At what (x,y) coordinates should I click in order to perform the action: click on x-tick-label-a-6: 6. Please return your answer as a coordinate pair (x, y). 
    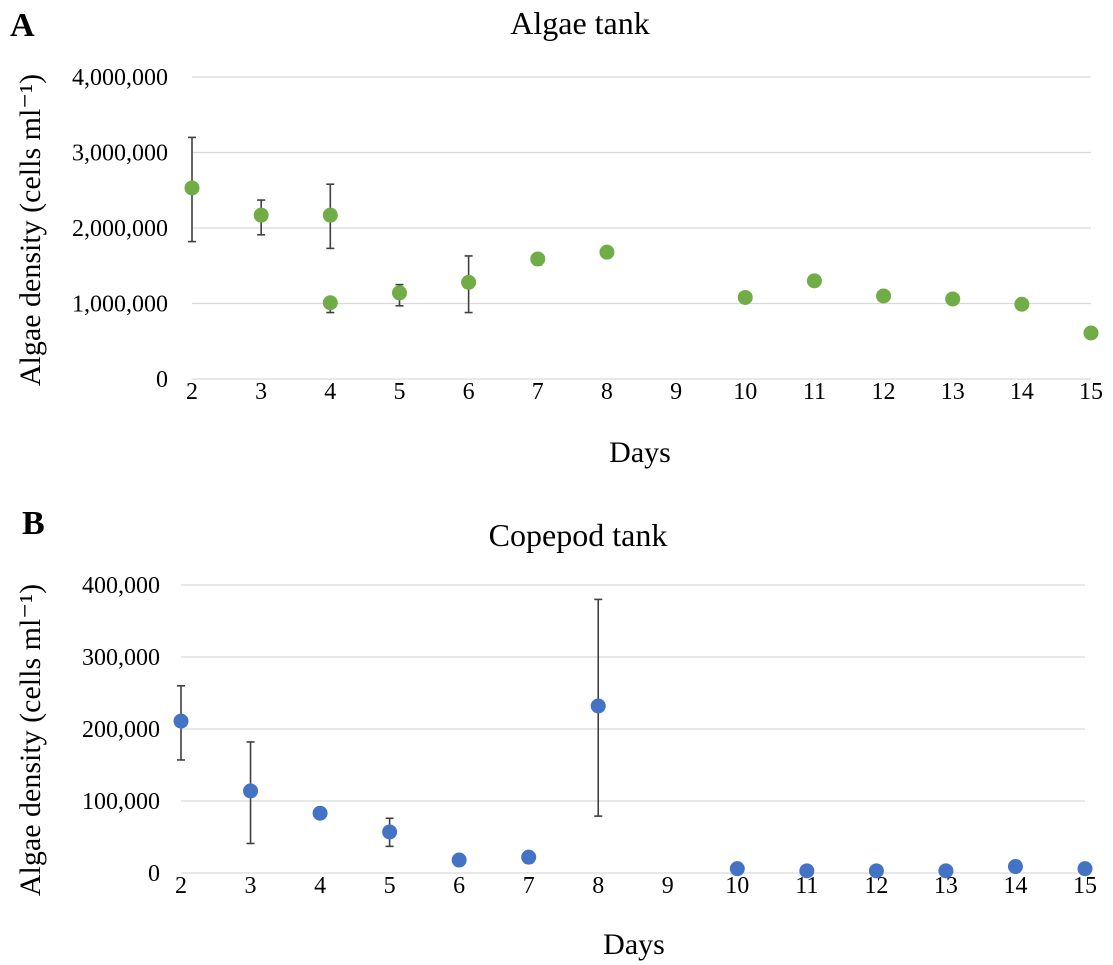
    Looking at the image, I should click on (469, 392).